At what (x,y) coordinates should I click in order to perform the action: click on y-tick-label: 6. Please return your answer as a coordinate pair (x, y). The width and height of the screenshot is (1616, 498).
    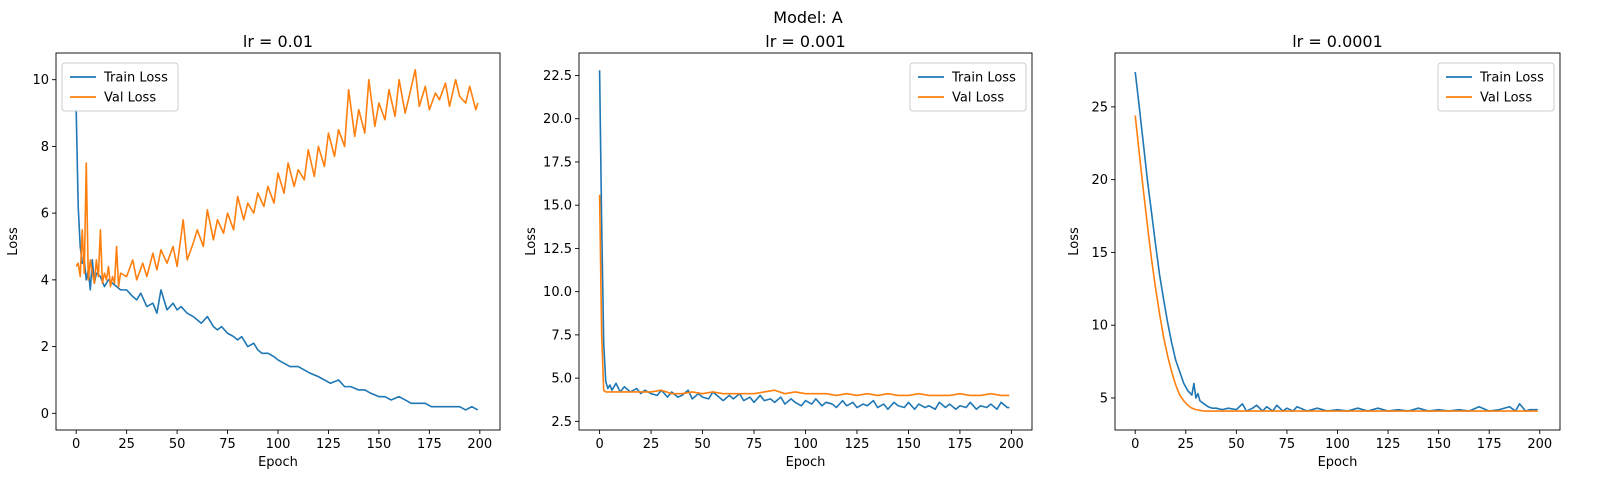
    Looking at the image, I should click on (45, 214).